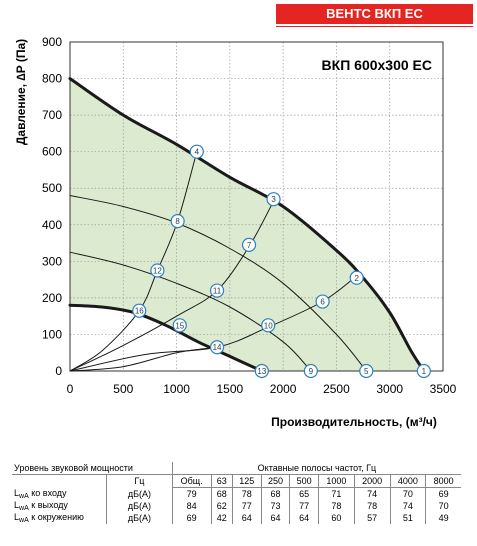 This screenshot has width=477, height=546. Describe the element at coordinates (52, 334) in the screenshot. I see `y-tick-label: 100` at that location.